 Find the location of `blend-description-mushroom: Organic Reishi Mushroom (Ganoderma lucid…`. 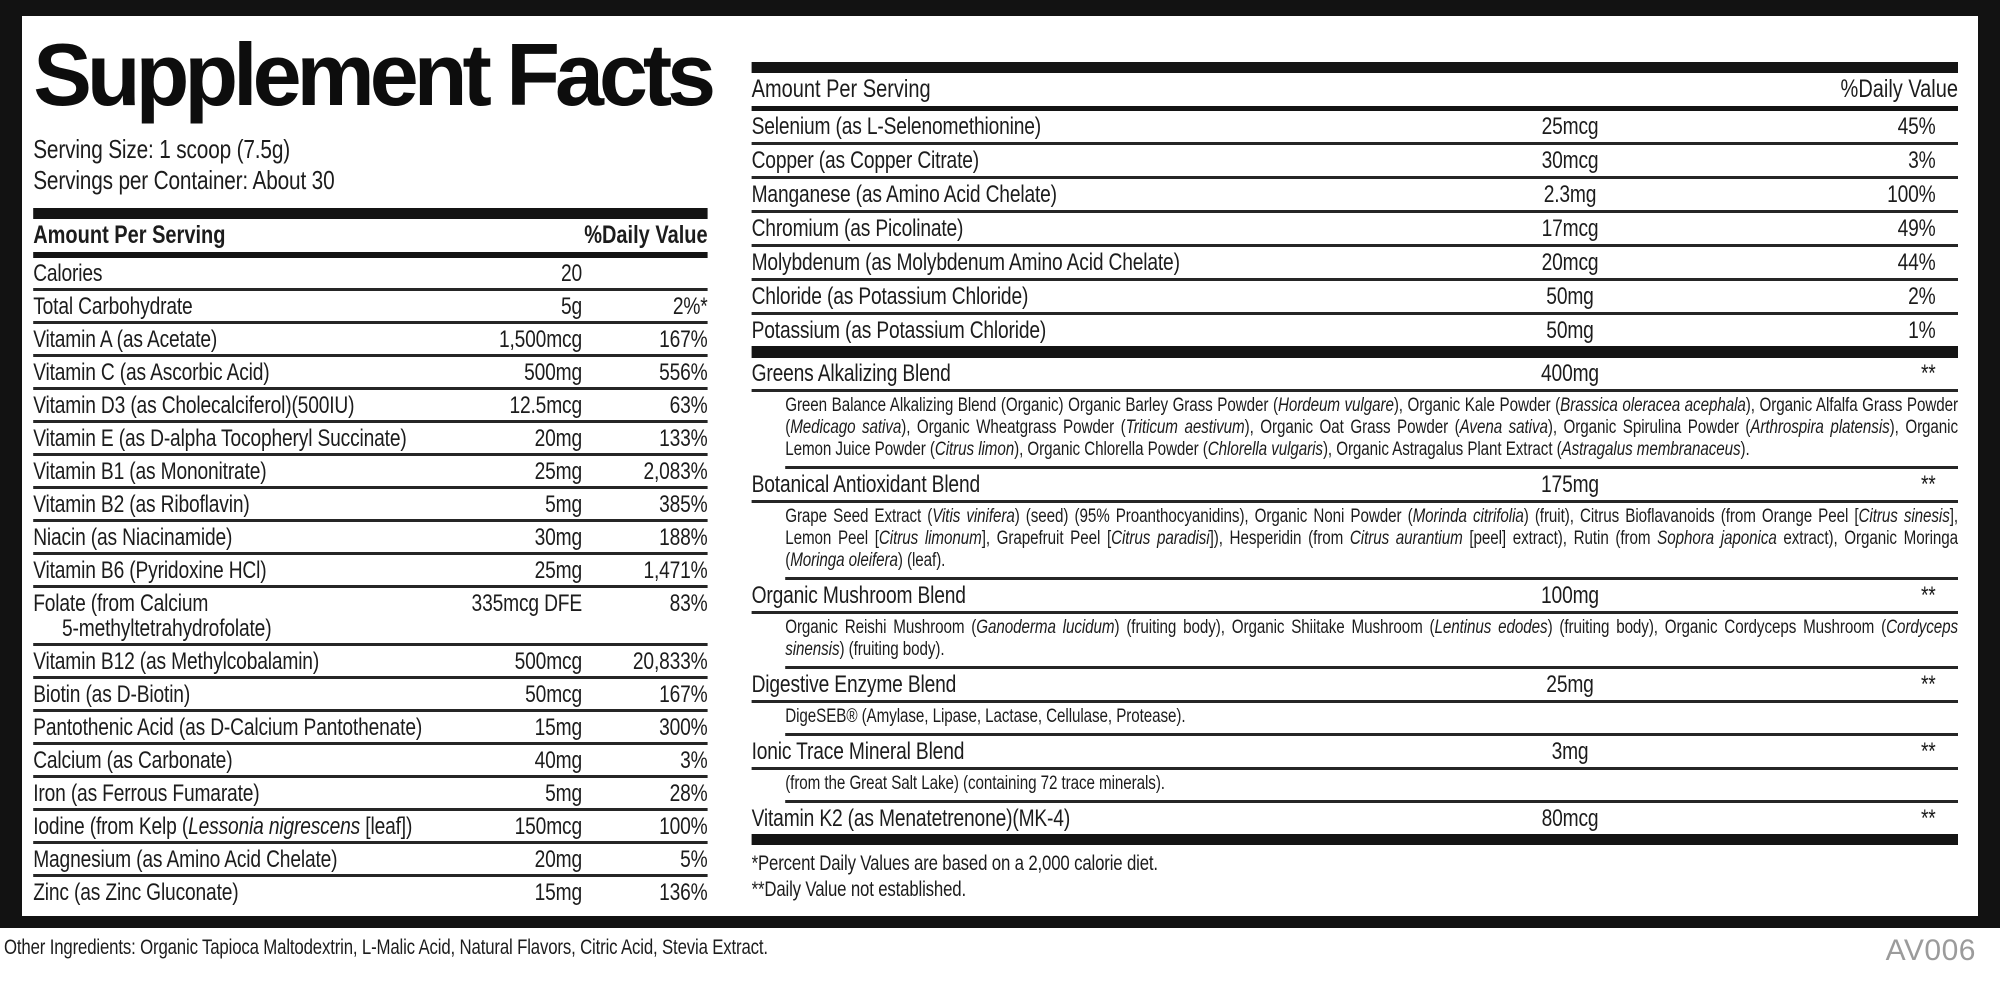

blend-description-mushroom: Organic Reishi Mushroom (Ganoderma lucid… is located at coordinates (1371, 641).